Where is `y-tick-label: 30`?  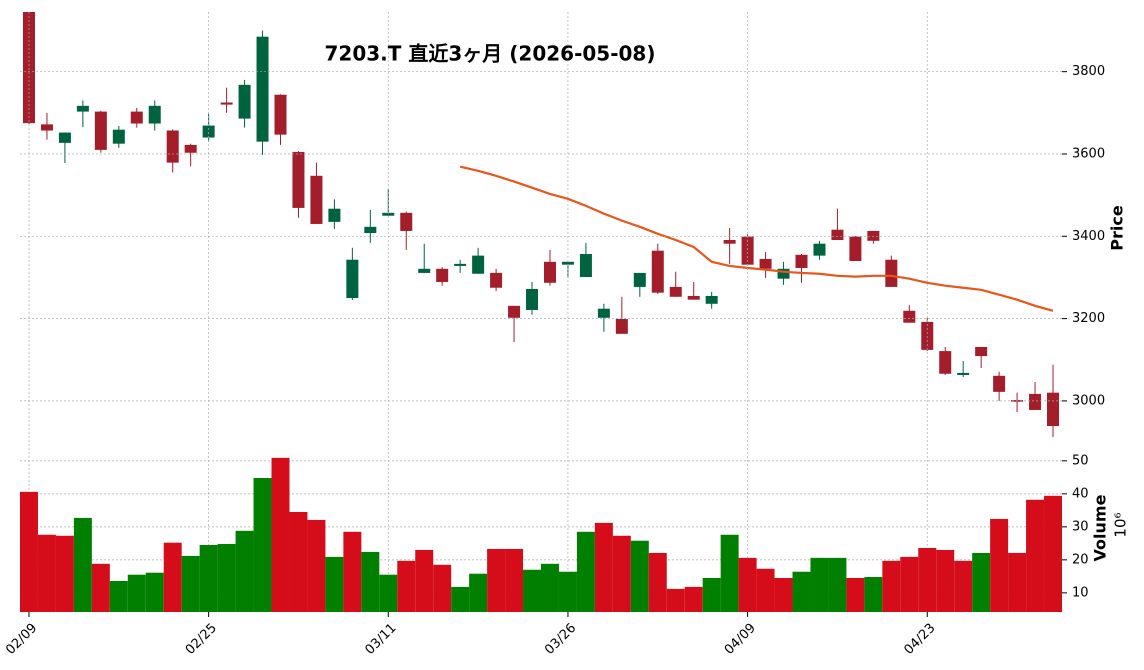
y-tick-label: 30 is located at coordinates (1080, 526).